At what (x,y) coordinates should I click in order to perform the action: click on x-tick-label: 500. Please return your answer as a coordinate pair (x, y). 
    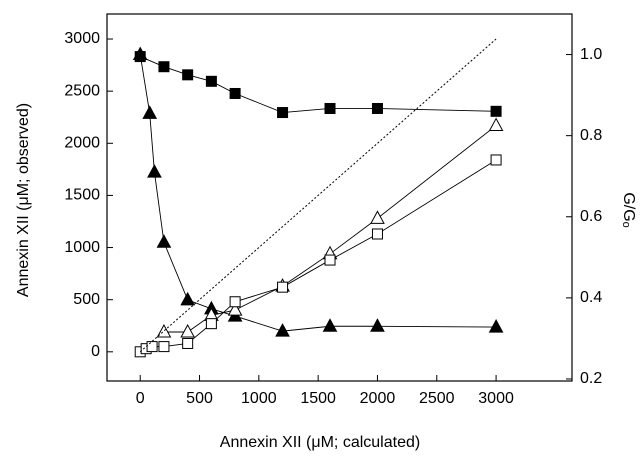
    Looking at the image, I should click on (199, 398).